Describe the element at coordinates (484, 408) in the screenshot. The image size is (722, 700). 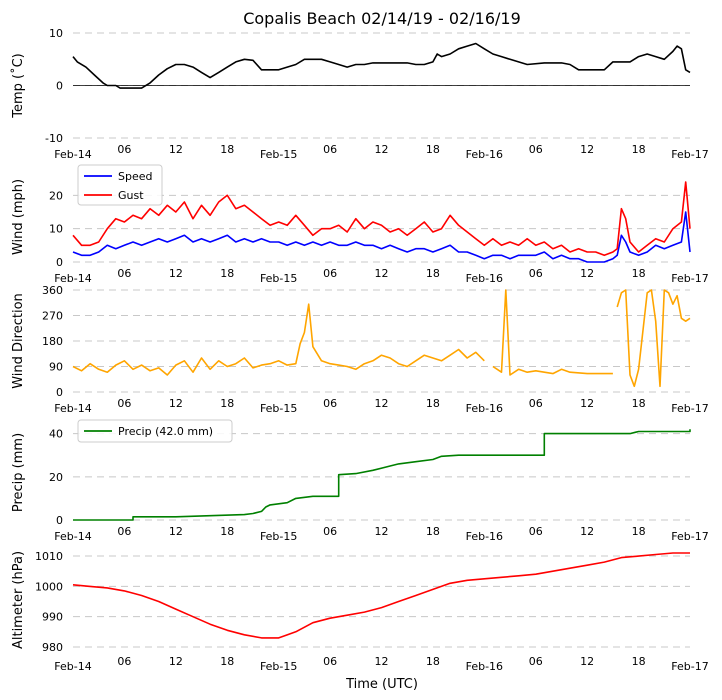
I see `x-tick-label-dir: Feb-16` at that location.